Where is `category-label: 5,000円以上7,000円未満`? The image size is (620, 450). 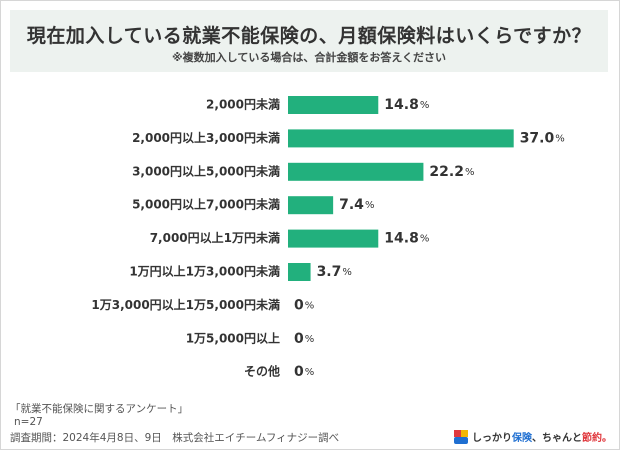 category-label: 5,000円以上7,000円未満 is located at coordinates (206, 204).